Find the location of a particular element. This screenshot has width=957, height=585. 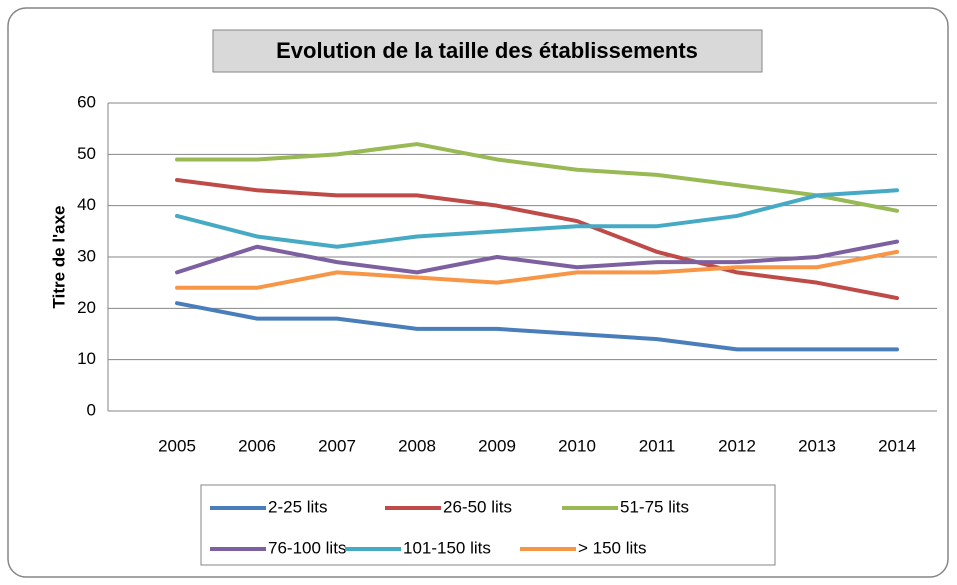

x-tick-label: 2007 is located at coordinates (337, 445).